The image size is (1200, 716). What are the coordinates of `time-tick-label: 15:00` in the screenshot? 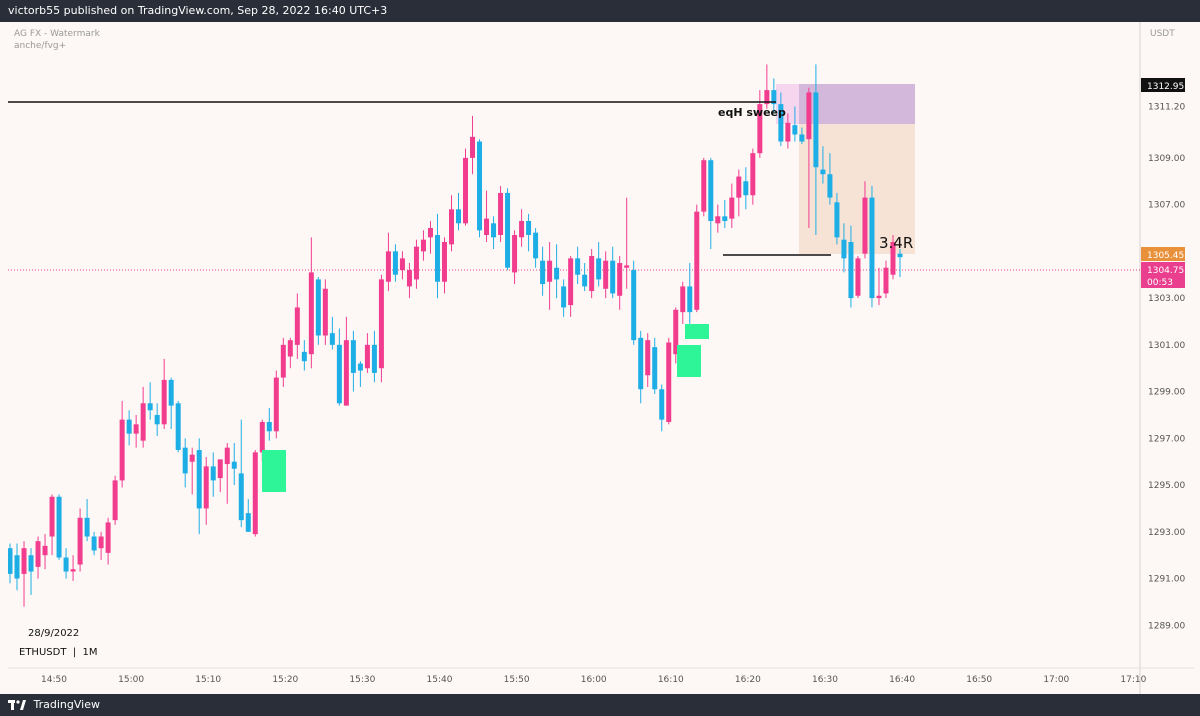 It's located at (131, 680).